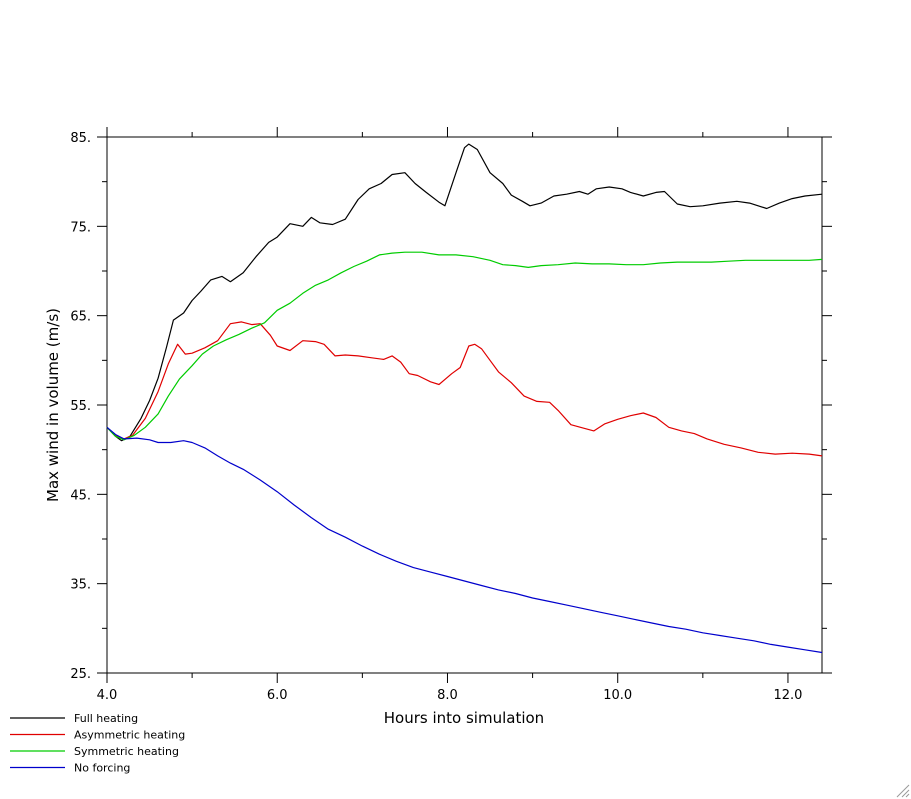 The width and height of the screenshot is (911, 799). I want to click on y-tick-label: 45., so click(80, 495).